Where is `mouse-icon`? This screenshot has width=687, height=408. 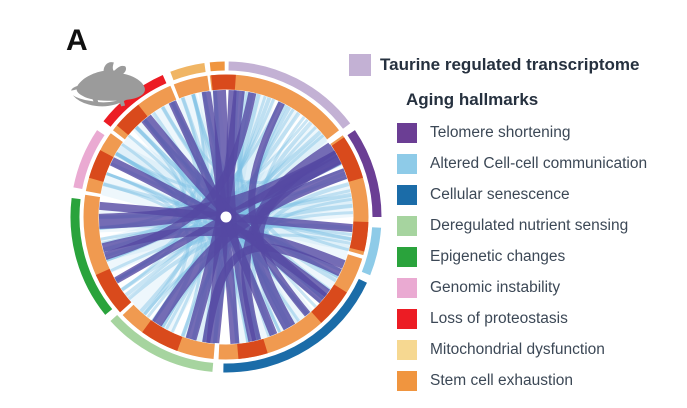
mouse-icon is located at coordinates (112, 84).